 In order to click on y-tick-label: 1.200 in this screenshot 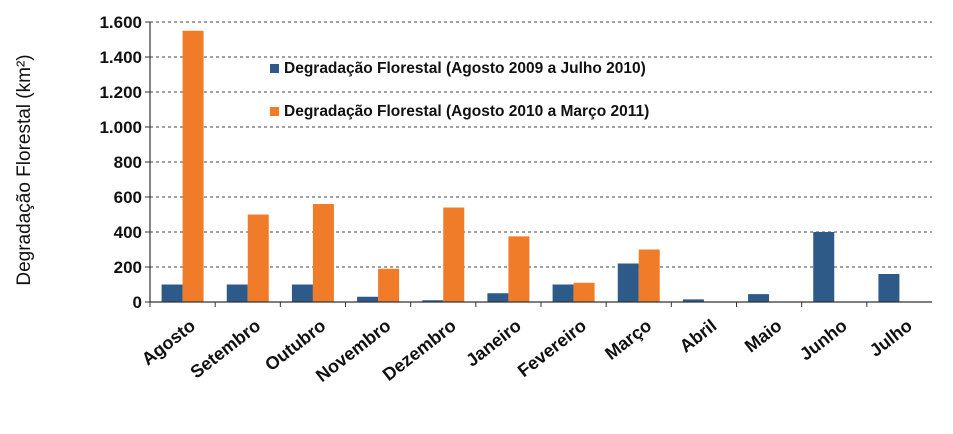, I will do `click(120, 92)`.